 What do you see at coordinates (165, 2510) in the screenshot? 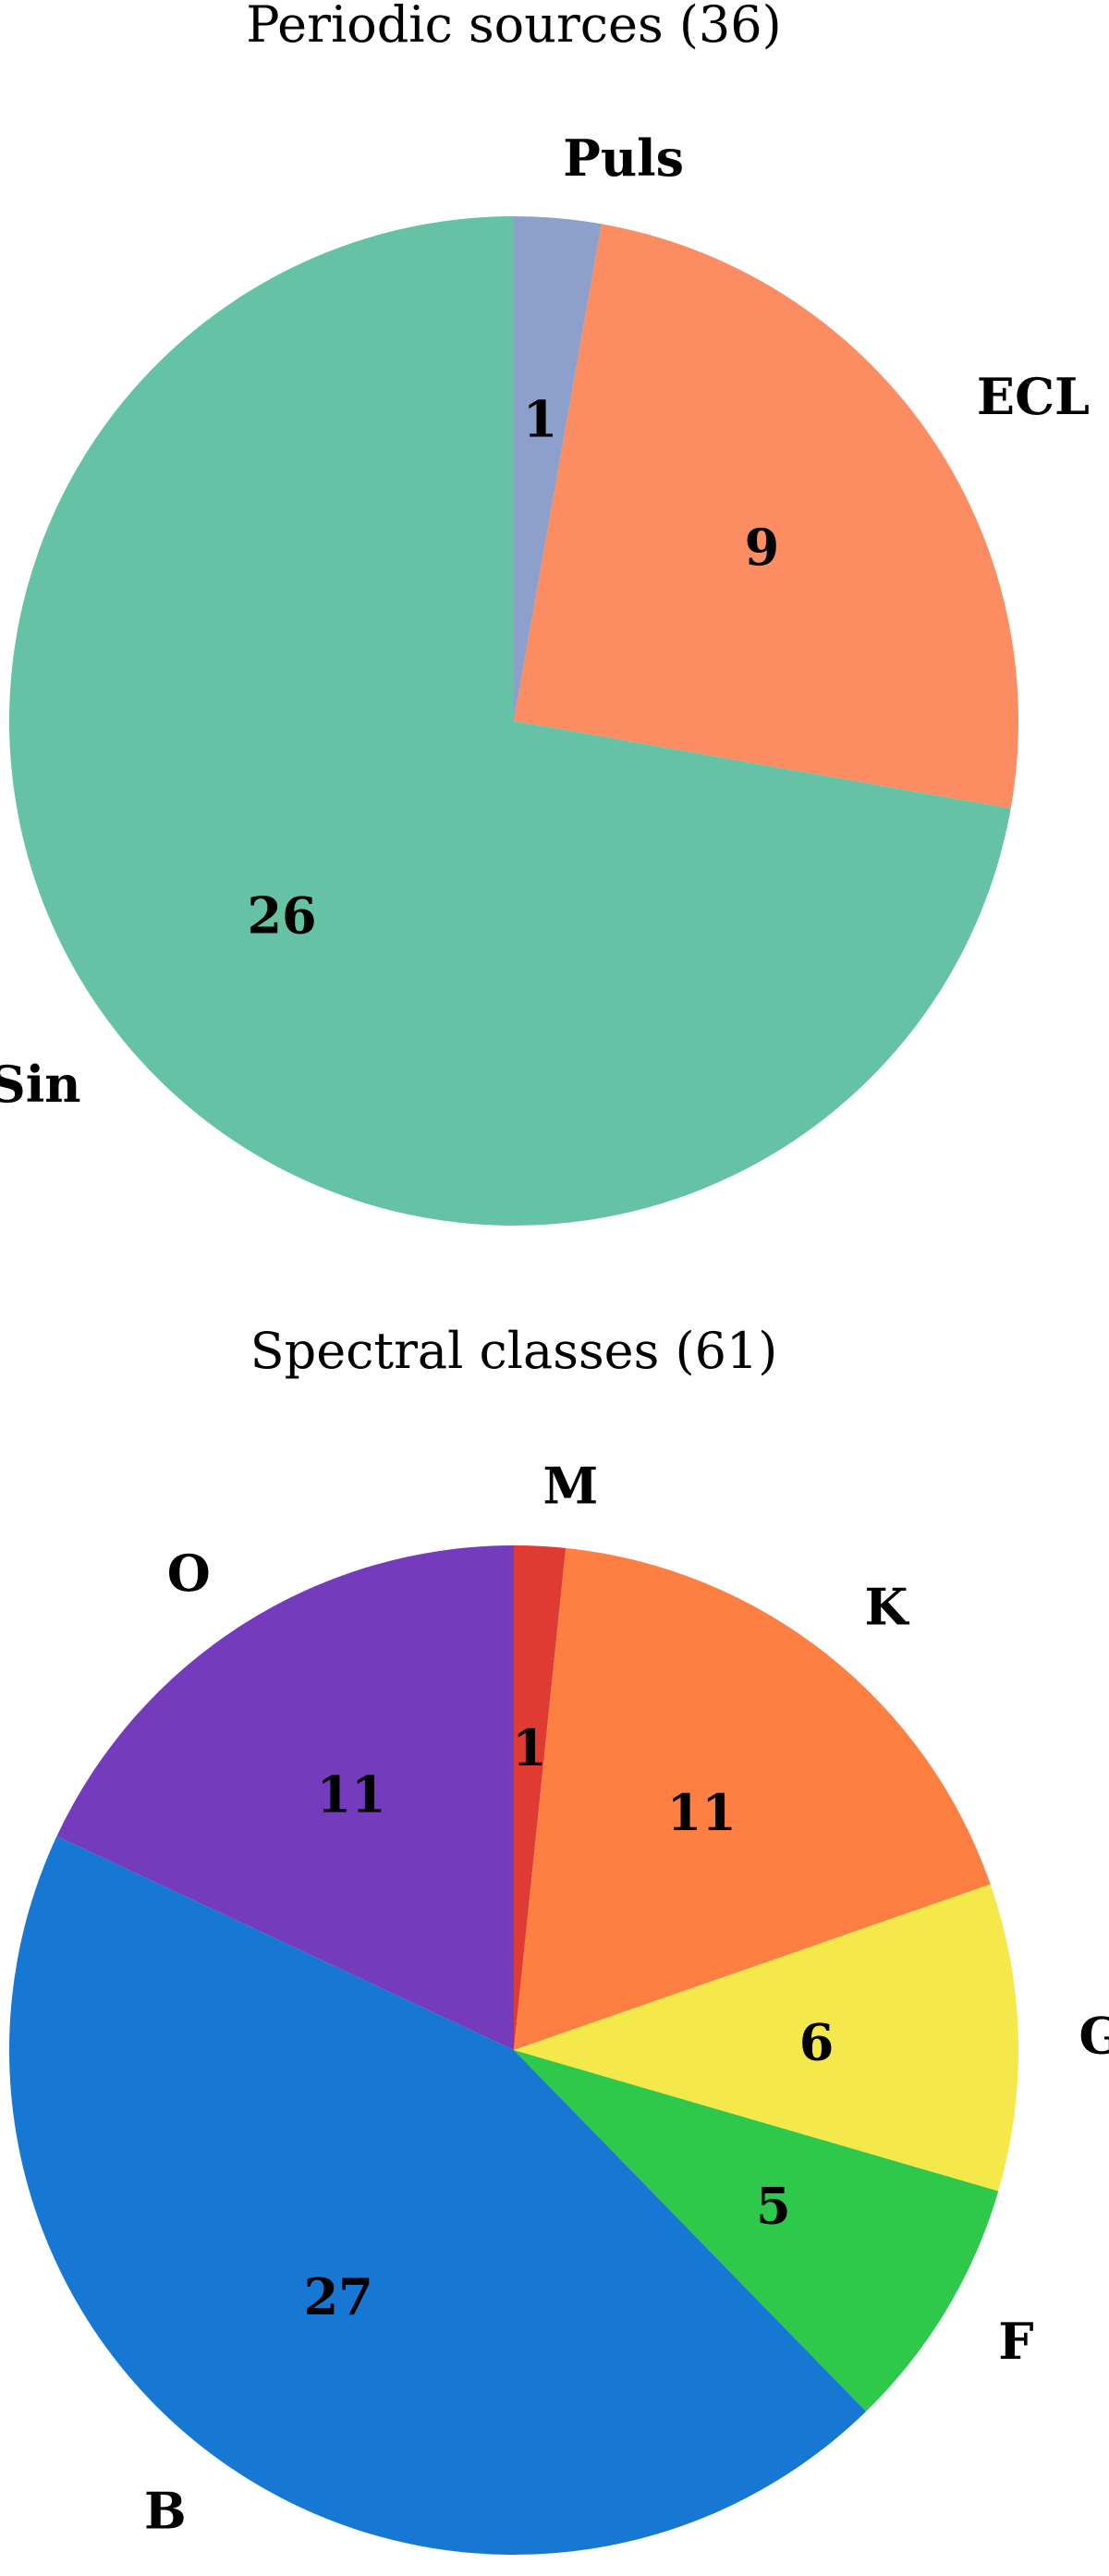
I see `slice-label-b: B` at bounding box center [165, 2510].